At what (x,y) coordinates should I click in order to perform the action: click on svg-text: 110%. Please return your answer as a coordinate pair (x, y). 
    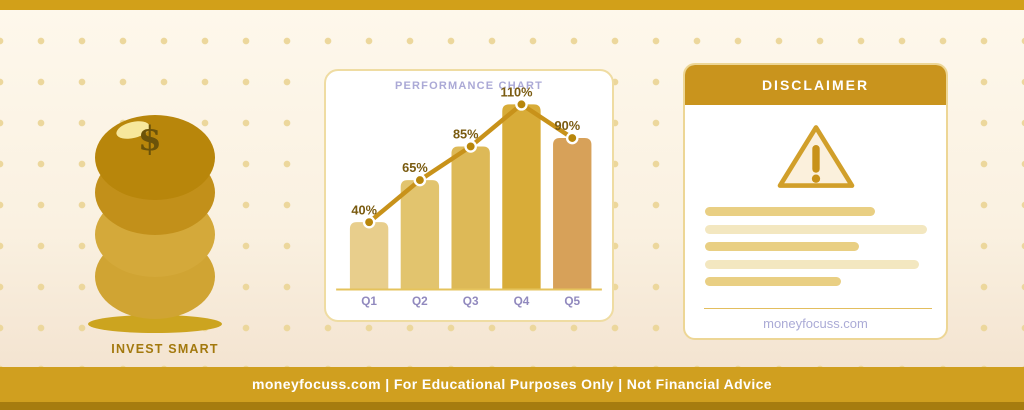
    Looking at the image, I should click on (517, 91).